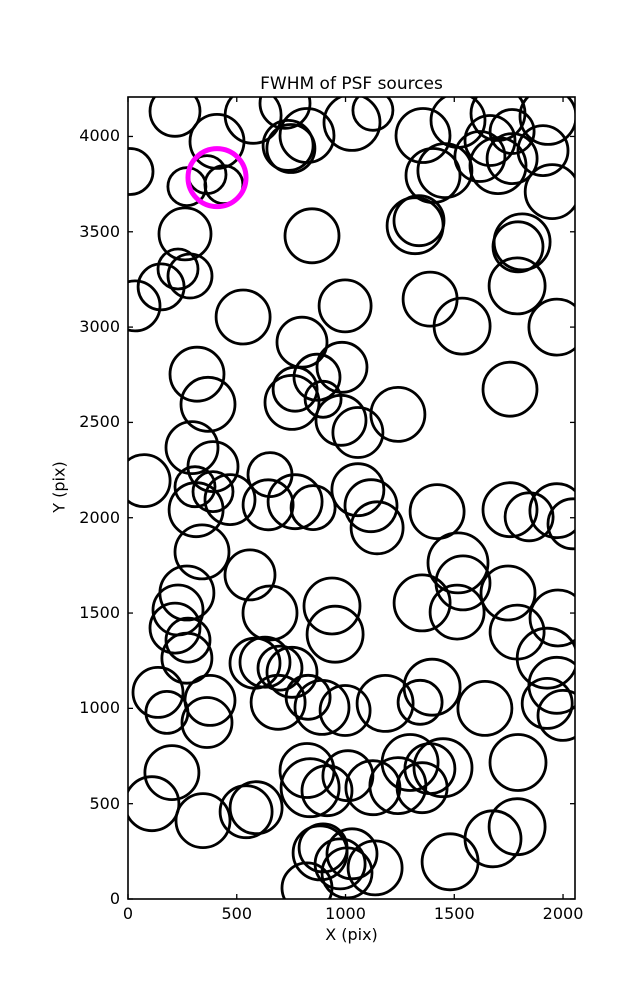  What do you see at coordinates (217, 178) in the screenshot?
I see `highlighted-psf-source` at bounding box center [217, 178].